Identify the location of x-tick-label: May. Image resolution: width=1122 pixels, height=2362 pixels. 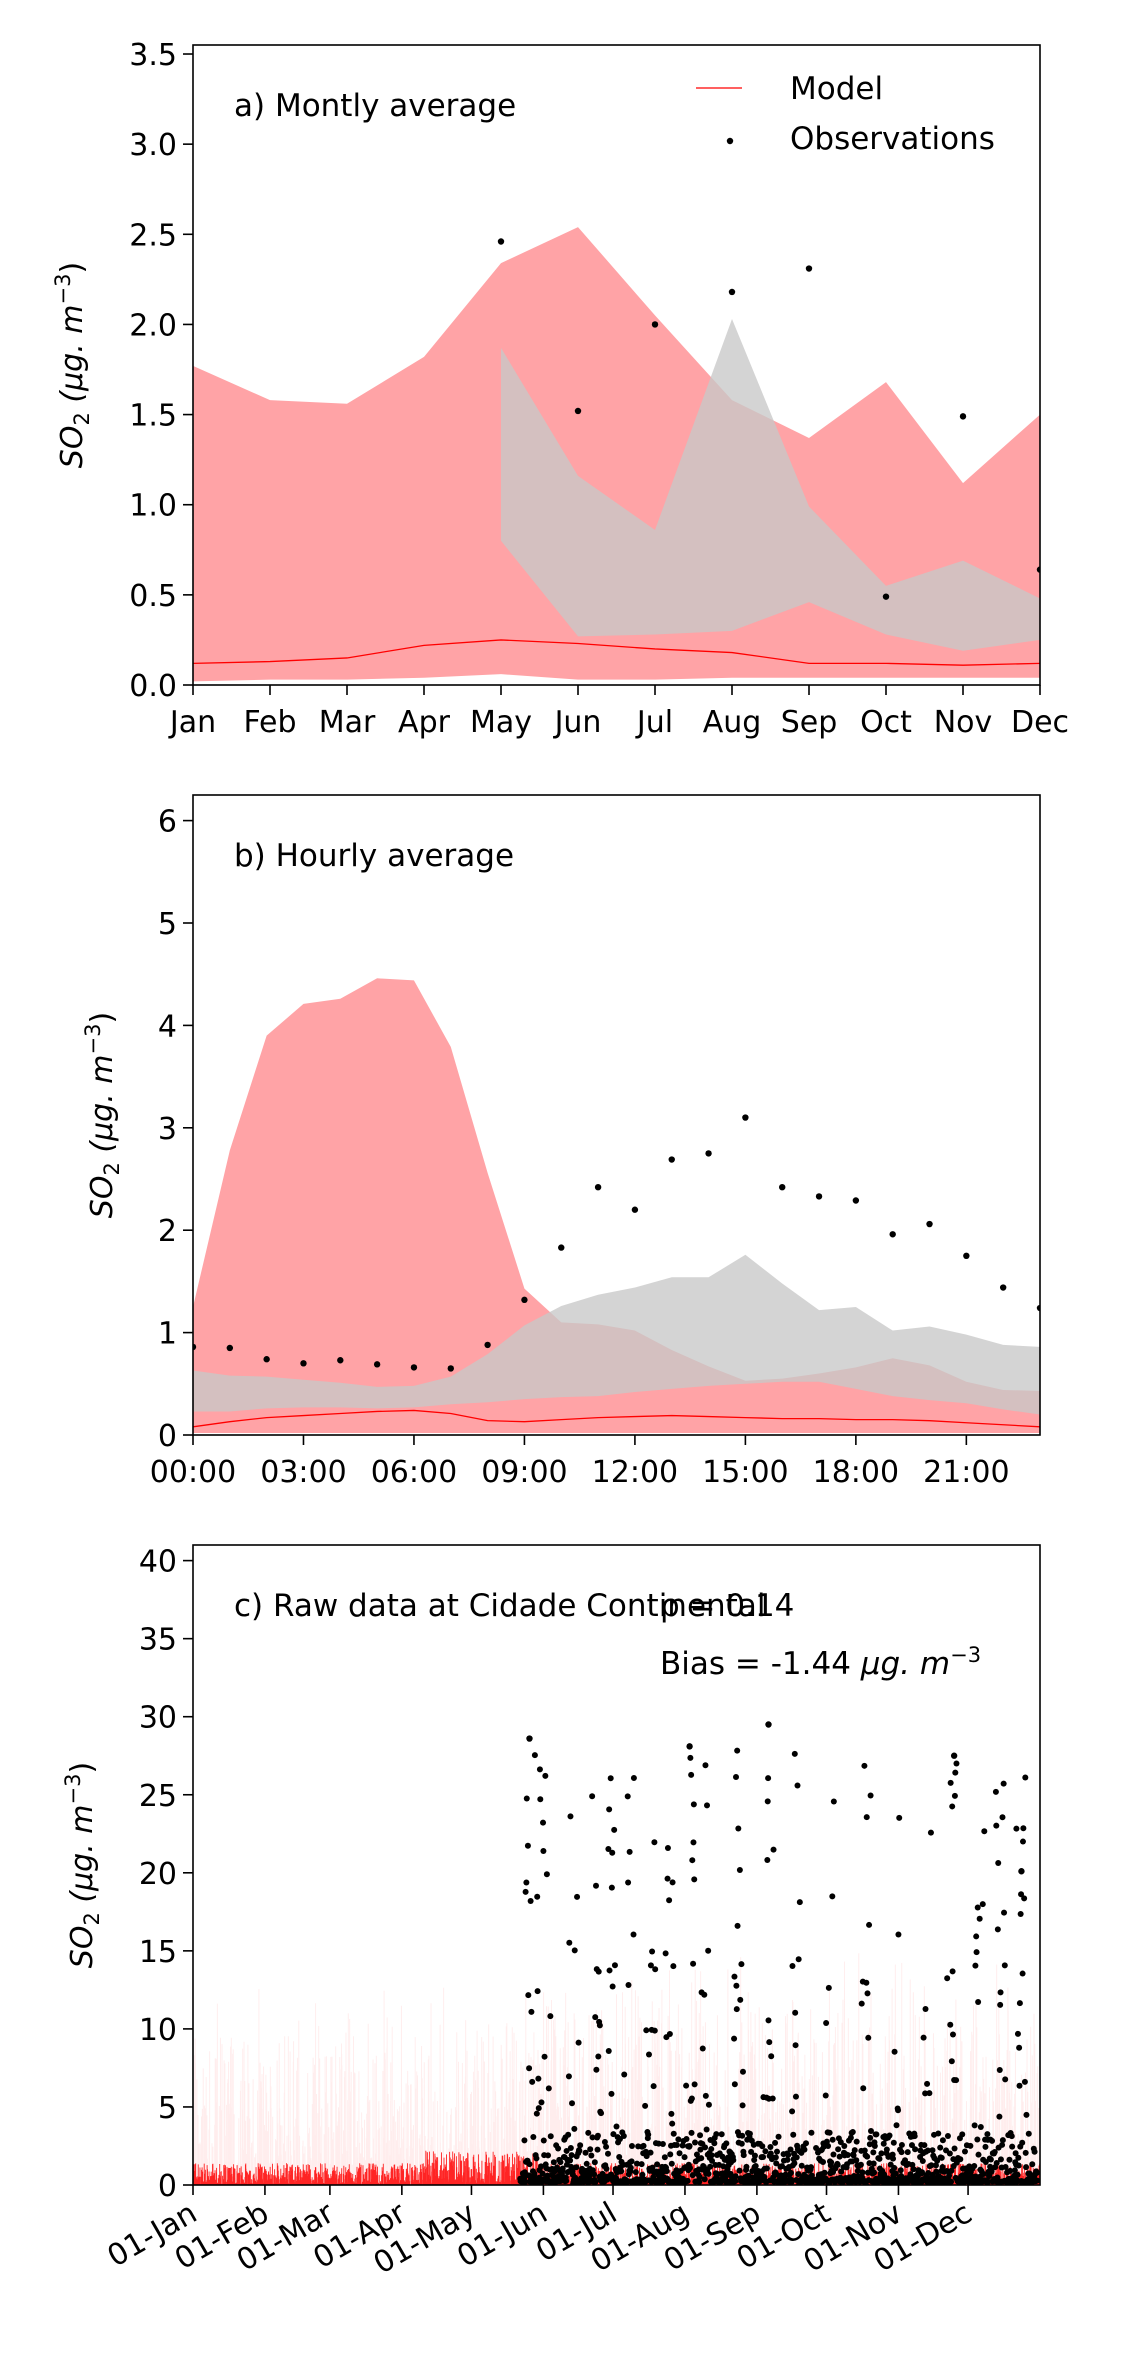
(501, 722).